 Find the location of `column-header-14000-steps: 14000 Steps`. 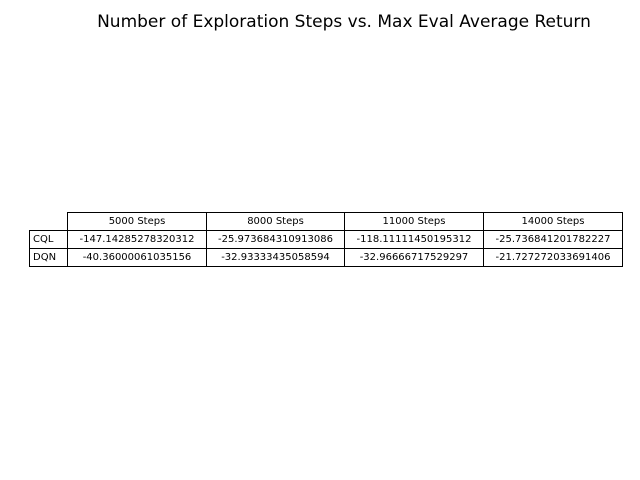

column-header-14000-steps: 14000 Steps is located at coordinates (553, 221).